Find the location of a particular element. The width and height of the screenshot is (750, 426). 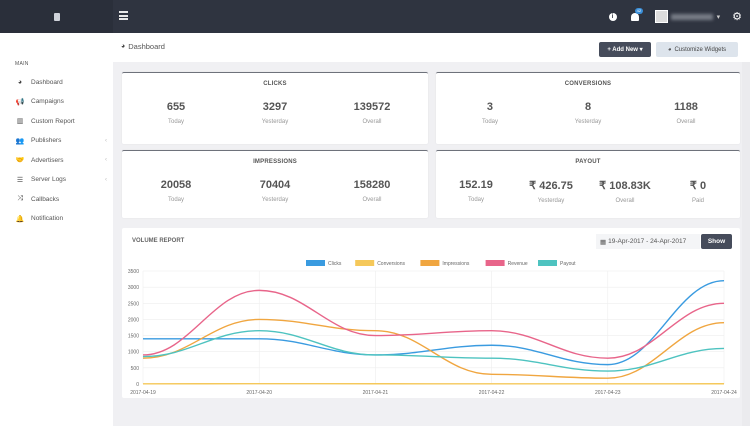

sidebar-item-publishers: 👥 Publishers ‹ is located at coordinates (61, 141).